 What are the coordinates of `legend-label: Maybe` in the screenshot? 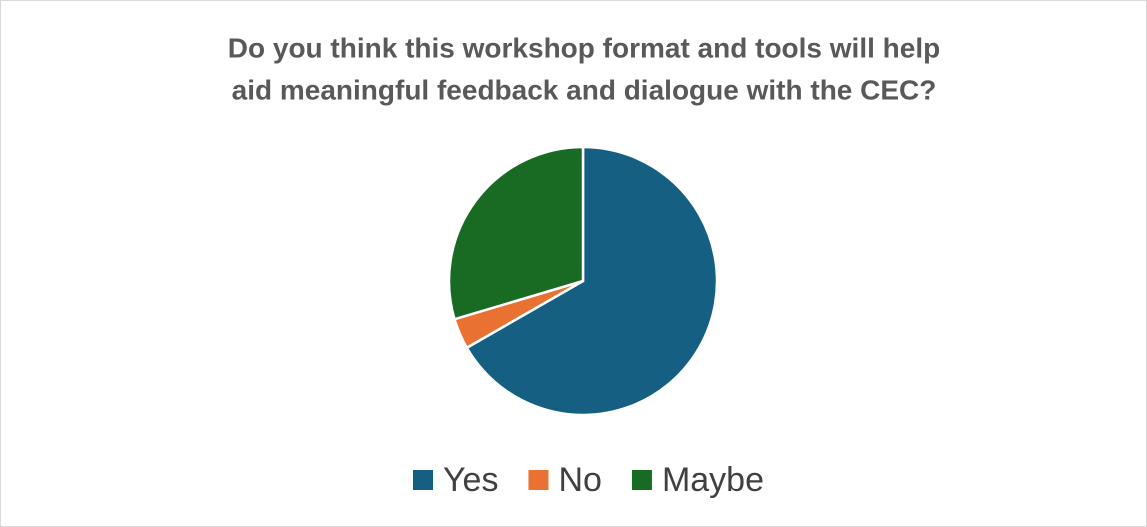 It's located at (713, 480).